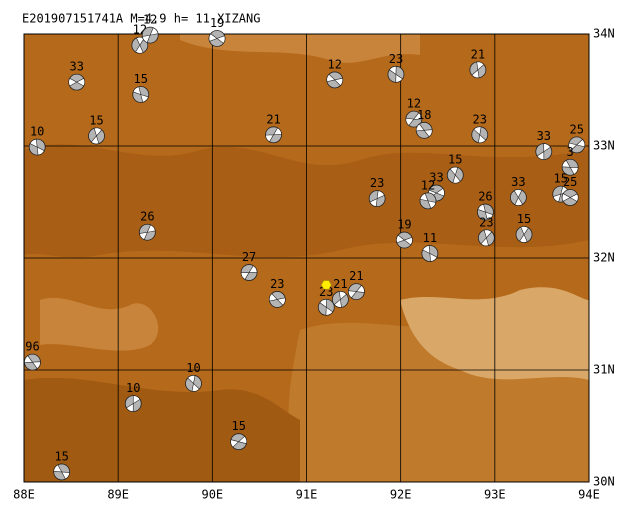  What do you see at coordinates (249, 257) in the screenshot?
I see `depth-label: 27` at bounding box center [249, 257].